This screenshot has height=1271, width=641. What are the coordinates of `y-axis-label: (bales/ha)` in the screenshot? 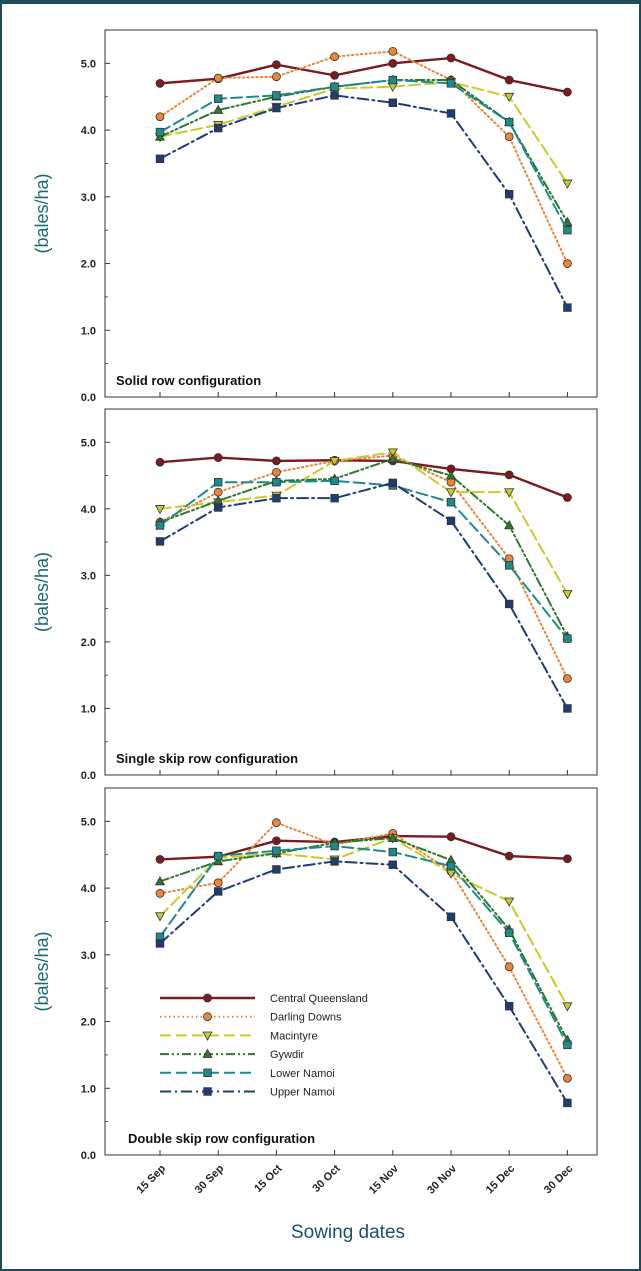 It's located at (42, 592).